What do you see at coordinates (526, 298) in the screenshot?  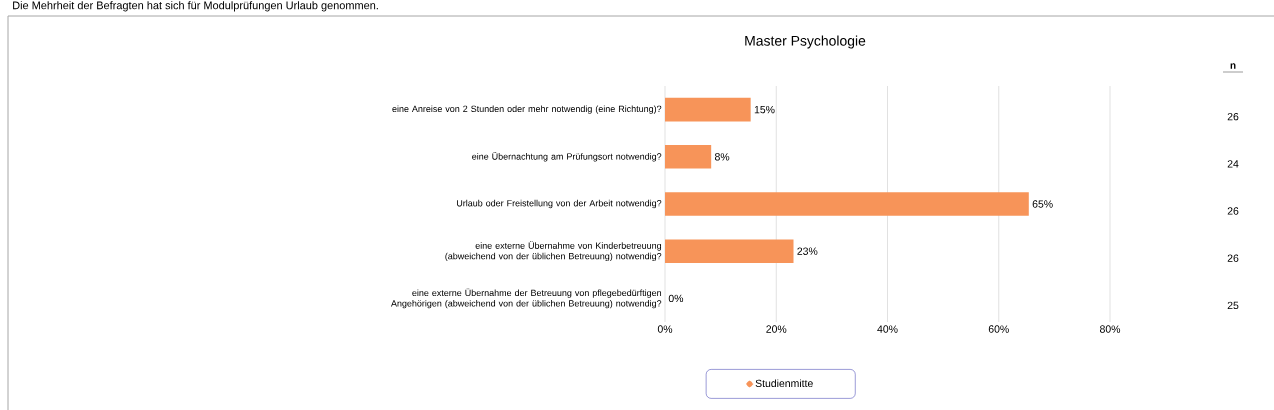 I see `y-tick-label: eine externe Übernahme der Betreuung von pflegebedürftigen Angehörigen (abweichend von der üblichen Betreuung) notwendig?` at bounding box center [526, 298].